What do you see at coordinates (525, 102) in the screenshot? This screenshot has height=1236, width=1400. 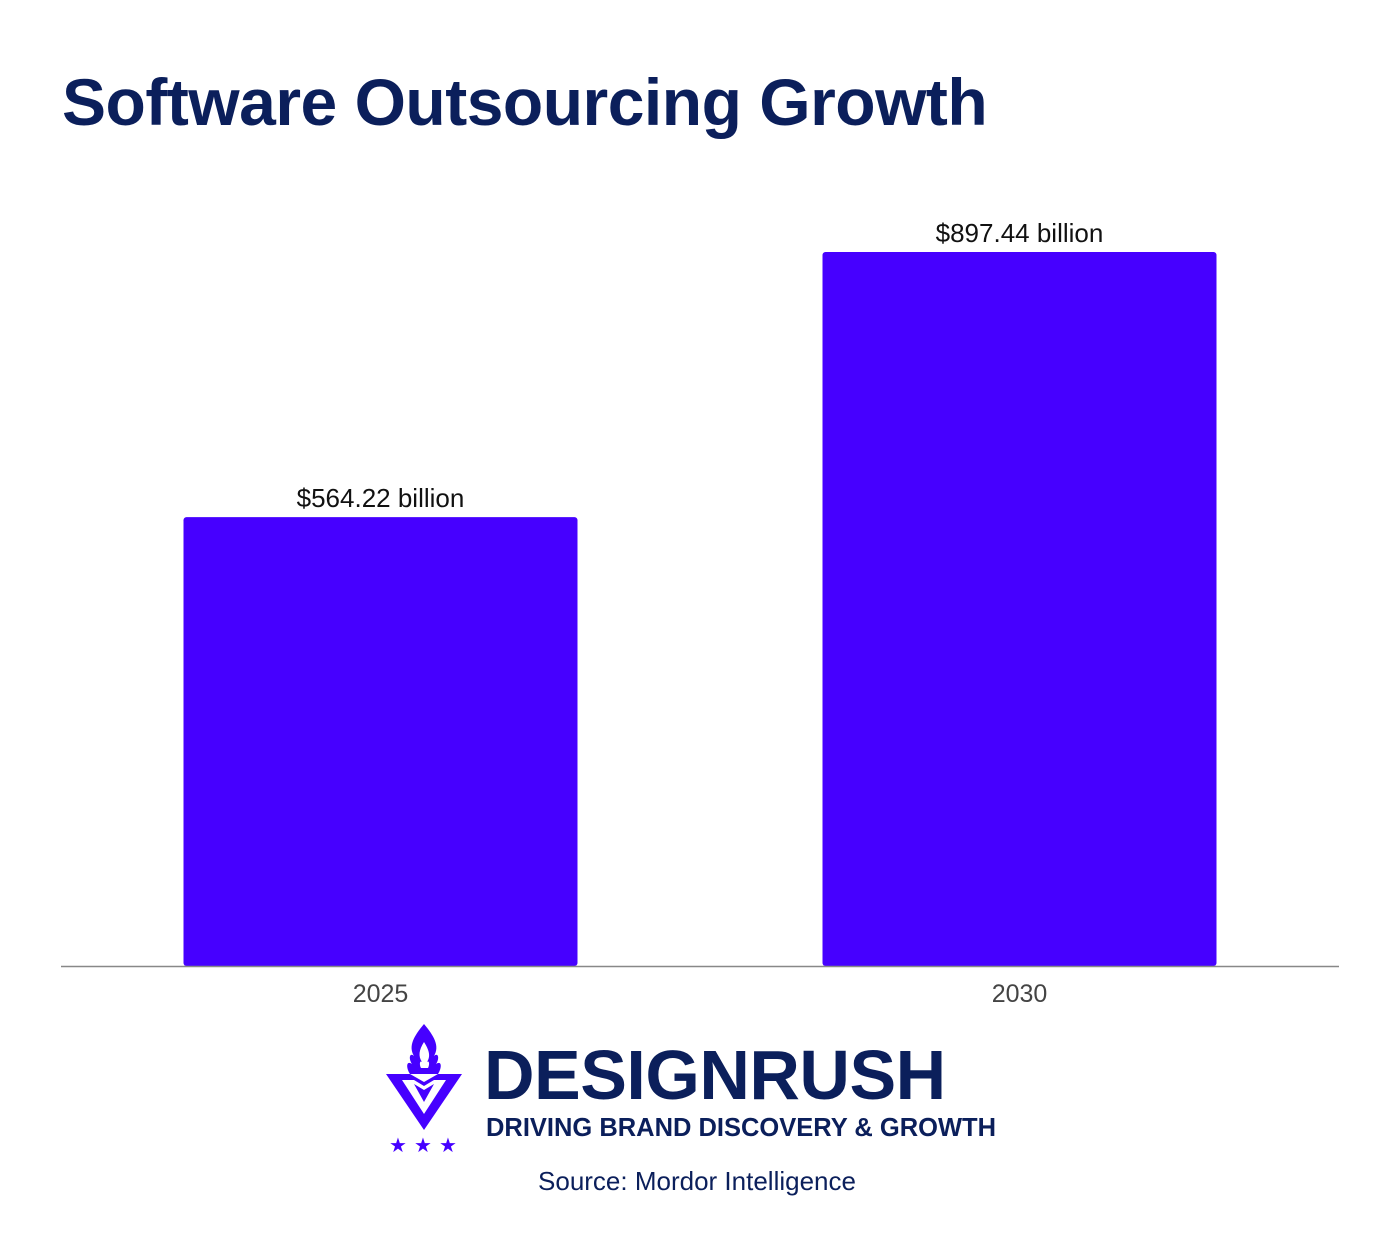 I see `chart-title: Software Outsourcing Growth` at bounding box center [525, 102].